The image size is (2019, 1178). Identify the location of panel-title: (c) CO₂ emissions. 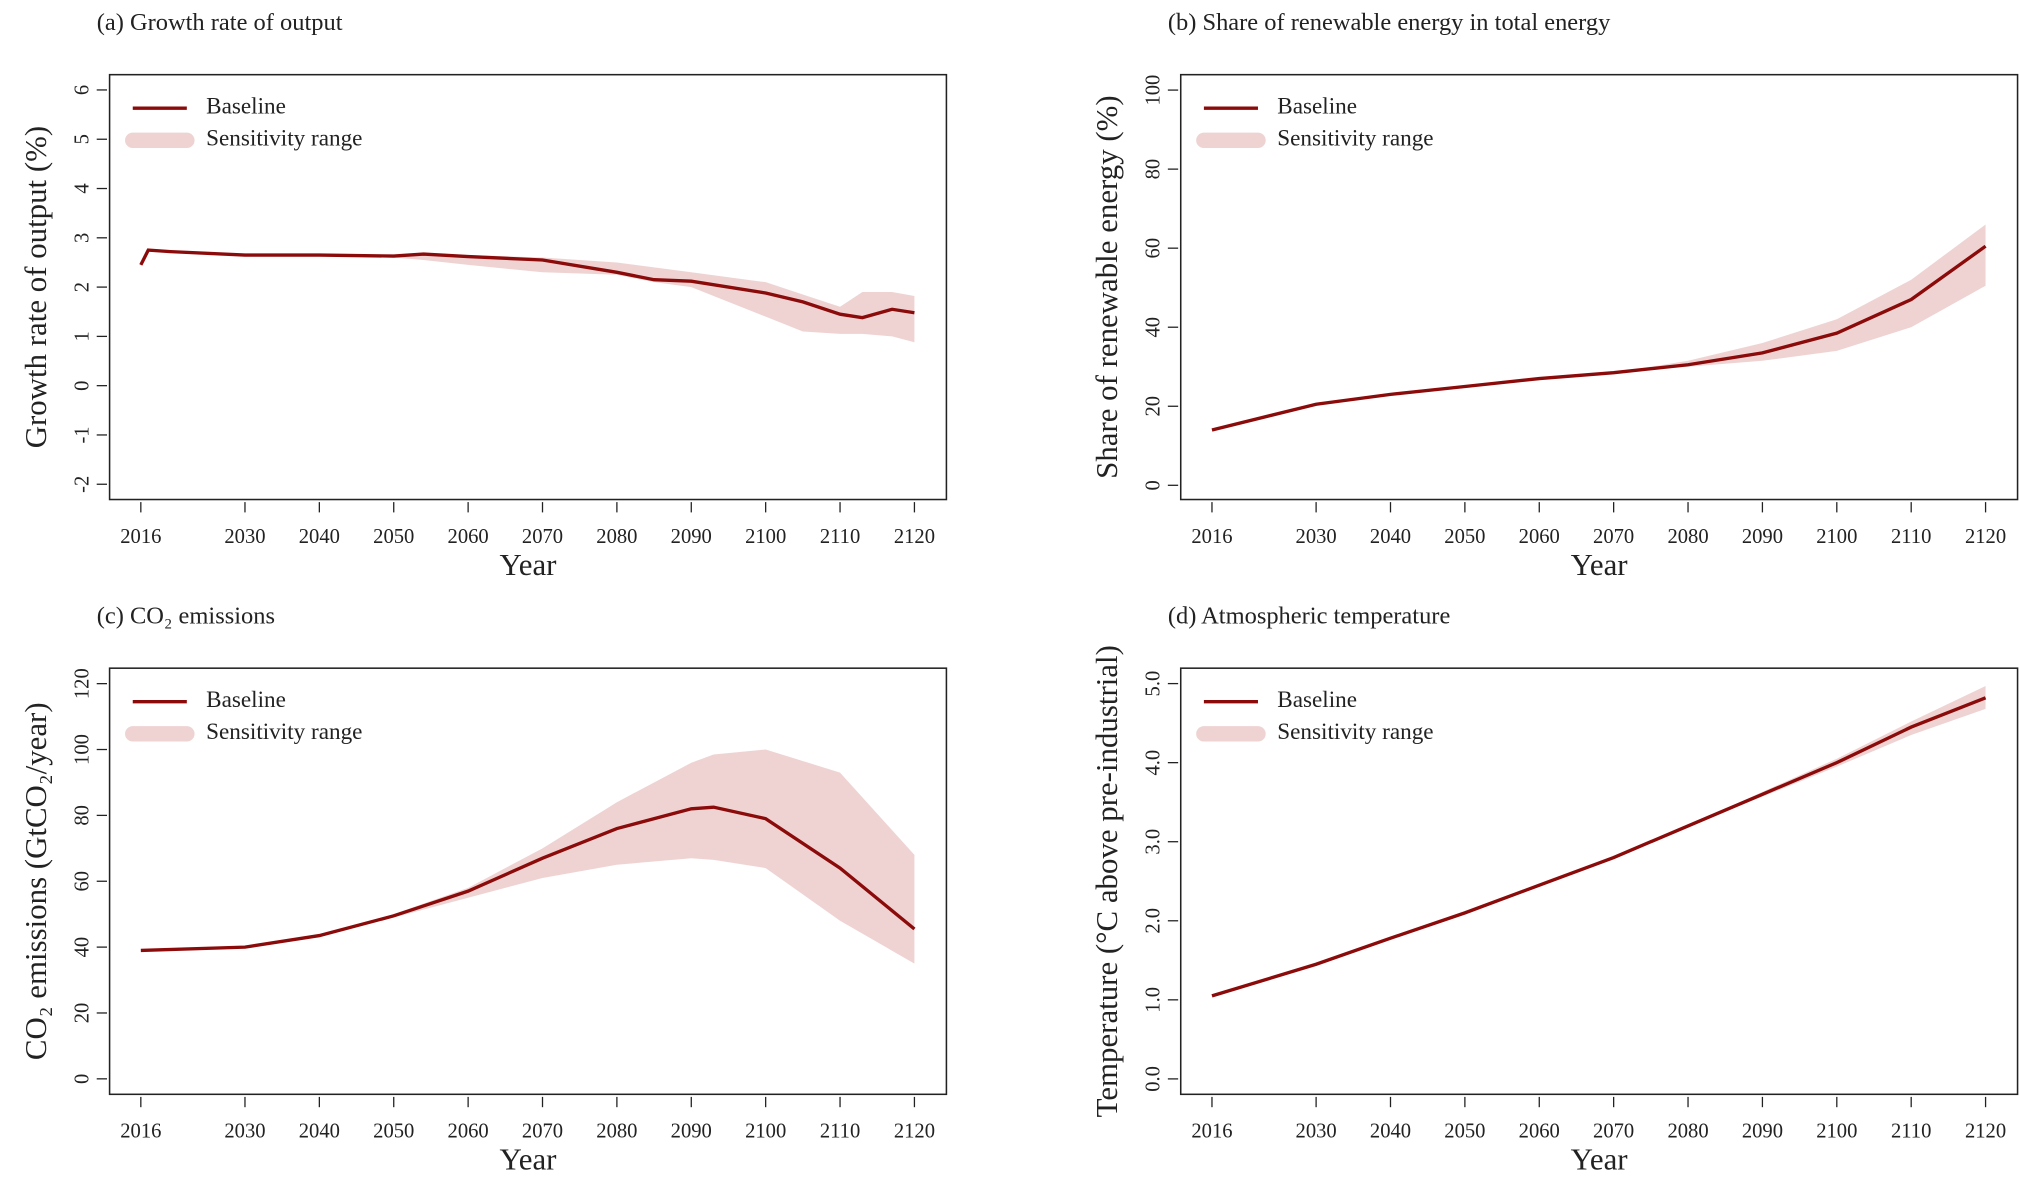
(186, 616).